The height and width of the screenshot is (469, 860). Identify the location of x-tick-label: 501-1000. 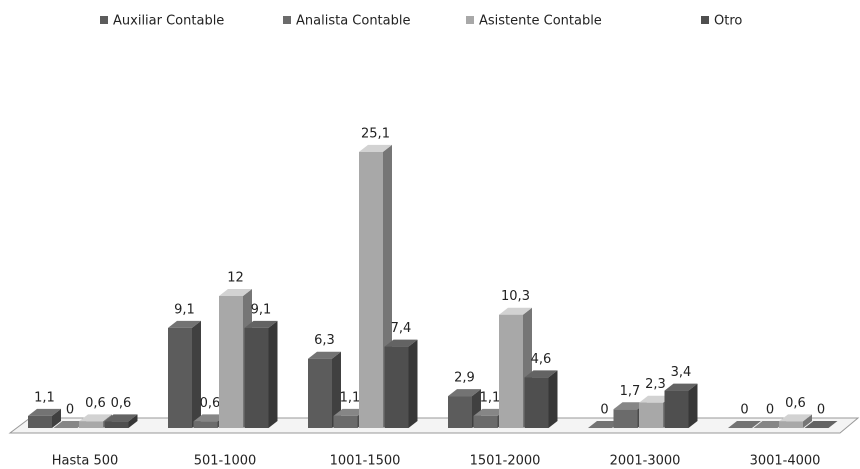
(225, 461).